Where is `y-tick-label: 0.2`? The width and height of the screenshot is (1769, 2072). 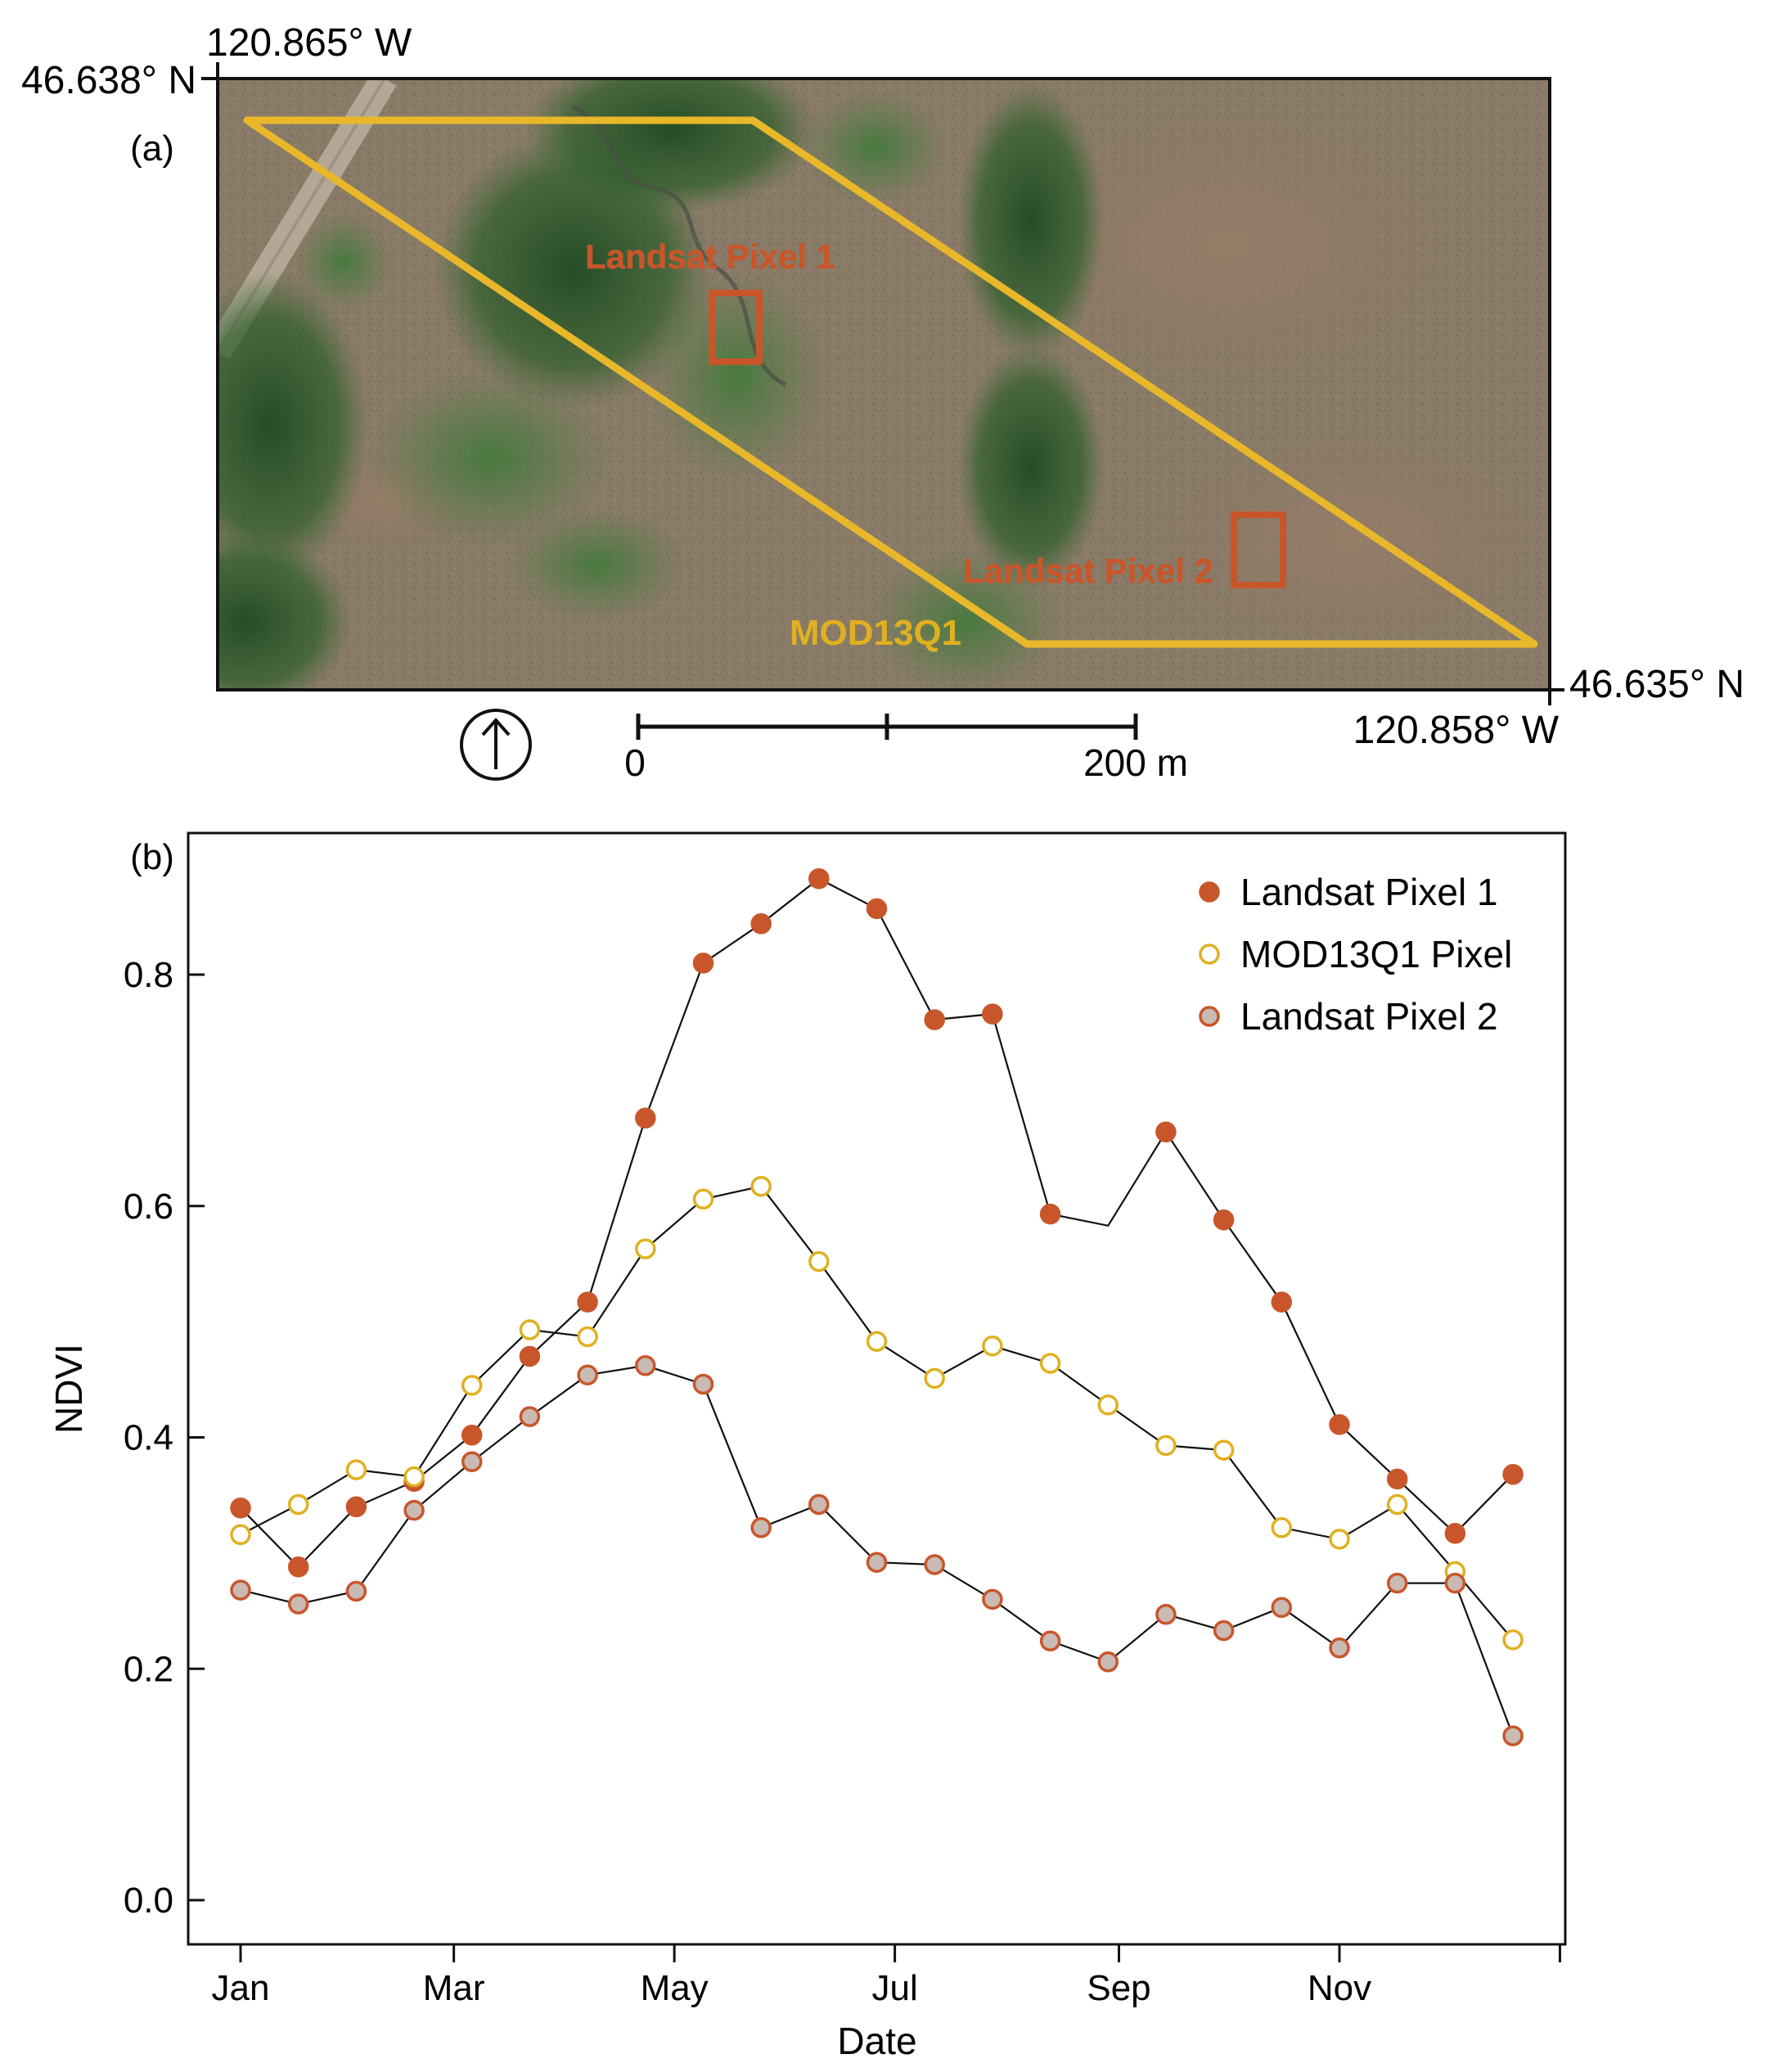 y-tick-label: 0.2 is located at coordinates (148, 1669).